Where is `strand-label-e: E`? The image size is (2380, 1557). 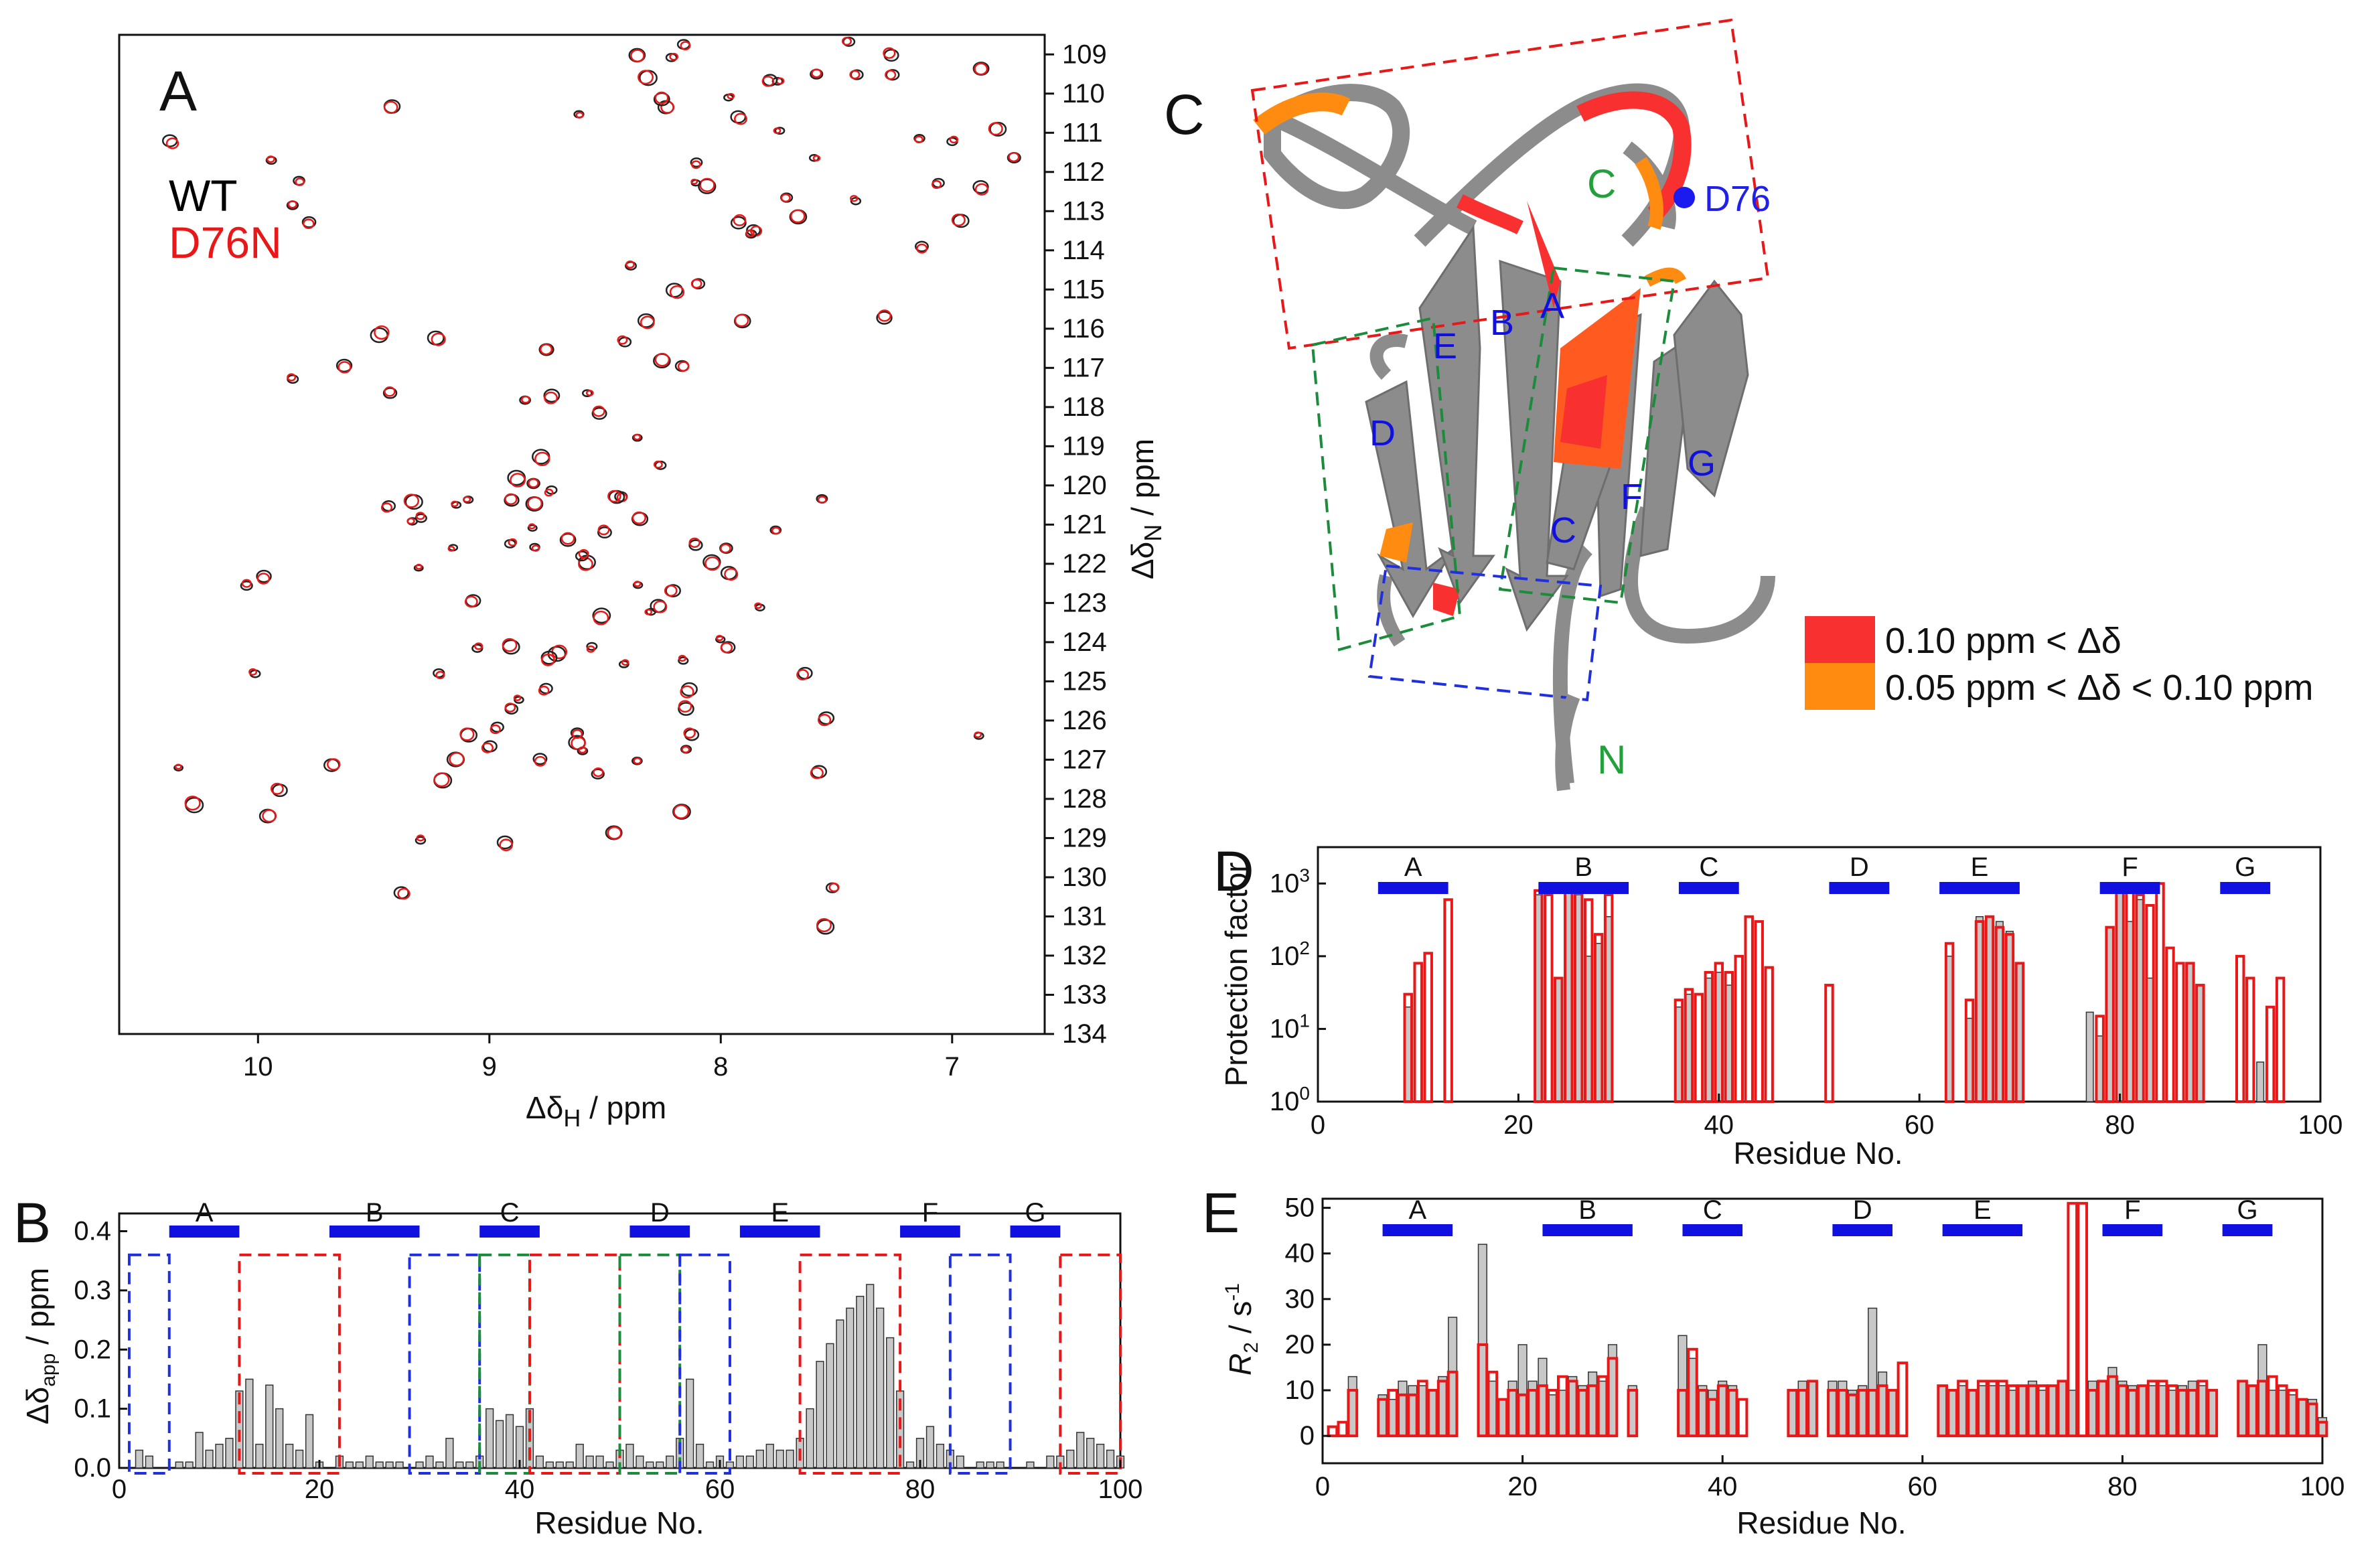 strand-label-e: E is located at coordinates (1445, 346).